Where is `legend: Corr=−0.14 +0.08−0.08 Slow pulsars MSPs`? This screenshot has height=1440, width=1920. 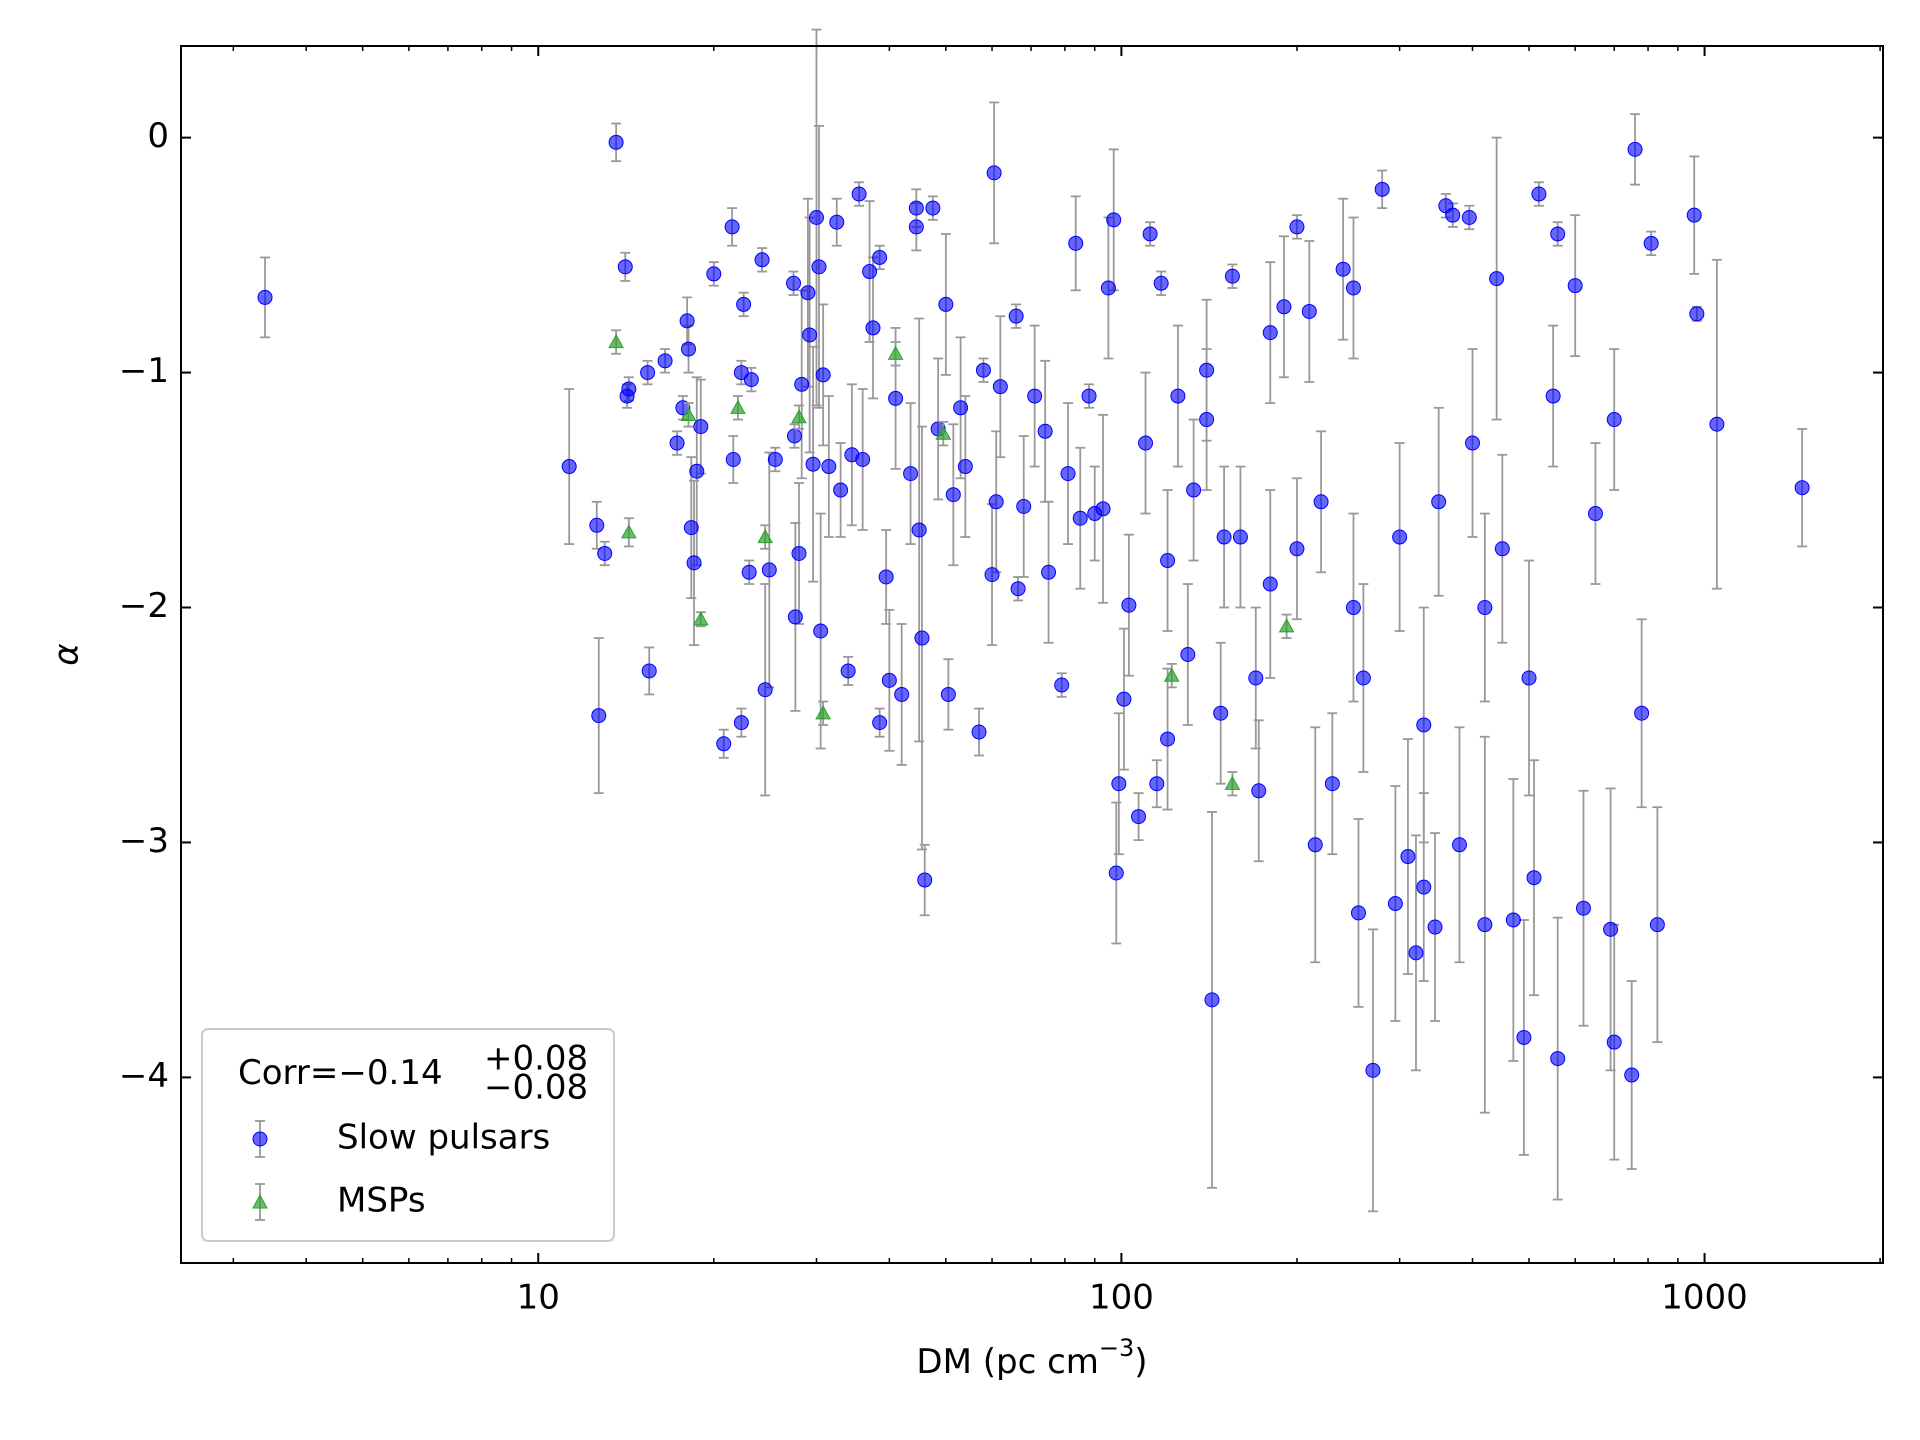
legend: Corr=−0.14 +0.08−0.08 Slow pulsars MSPs is located at coordinates (408, 1135).